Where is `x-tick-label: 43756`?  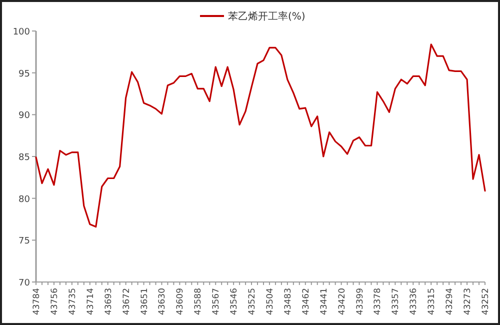 x-tick-label: 43756 is located at coordinates (55, 302).